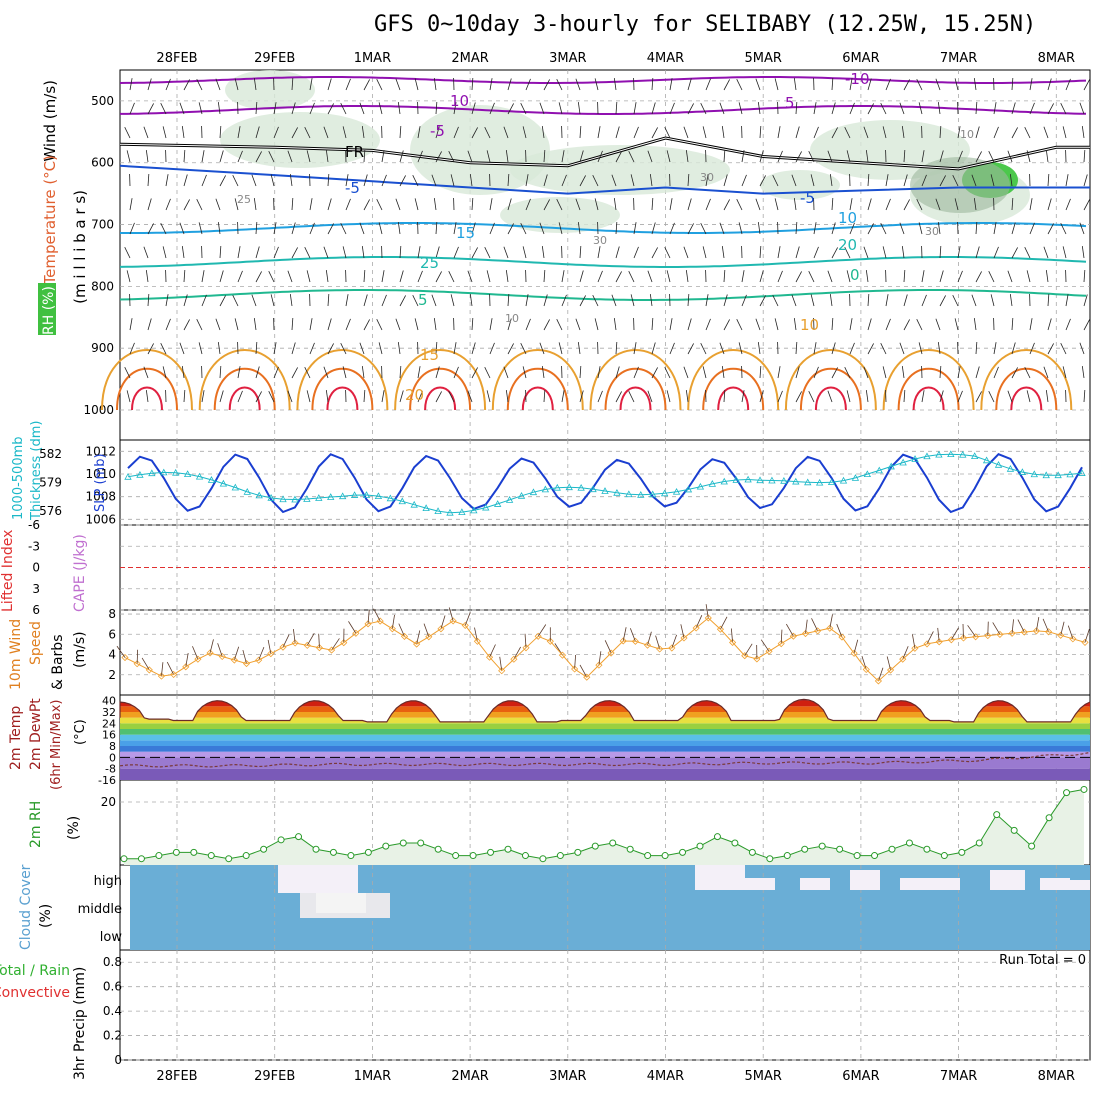 This screenshot has height=1100, width=1100. I want to click on upper-ylabel-rh: RH (%), so click(49, 310).